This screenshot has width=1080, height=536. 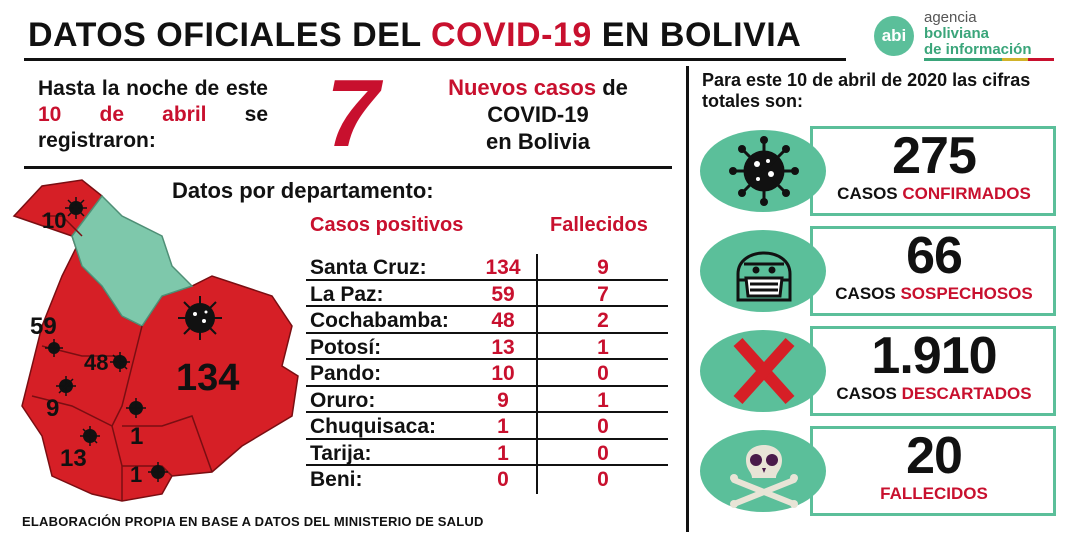 I want to click on new-cases-label-a: de, so click(x=615, y=87).